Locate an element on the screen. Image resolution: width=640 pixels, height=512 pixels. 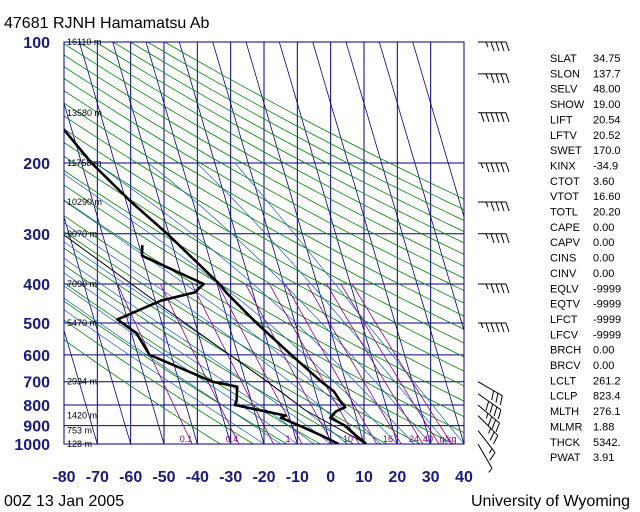
pressure-label-800: 800 is located at coordinates (36, 406).